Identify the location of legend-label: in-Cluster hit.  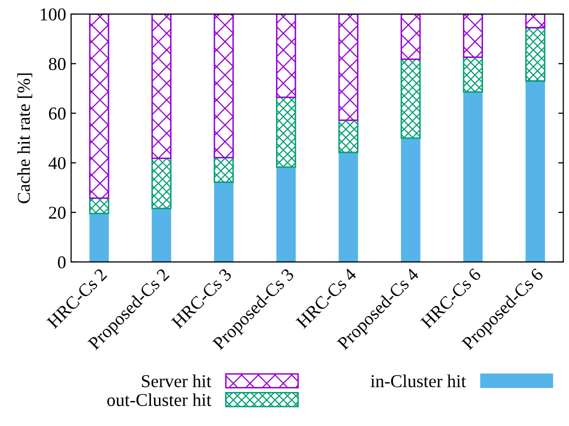
(418, 381).